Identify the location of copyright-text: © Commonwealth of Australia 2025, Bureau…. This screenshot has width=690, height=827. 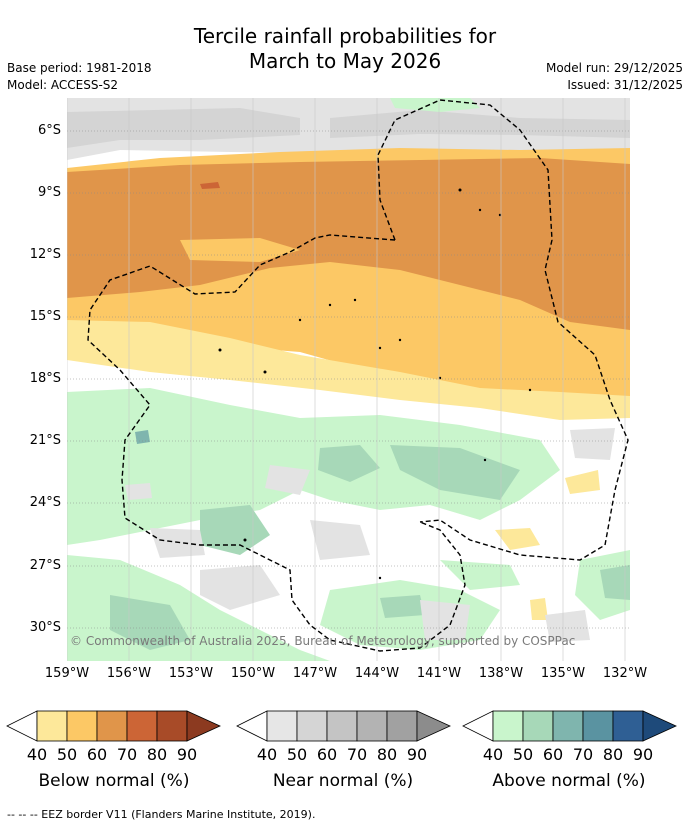
(323, 641).